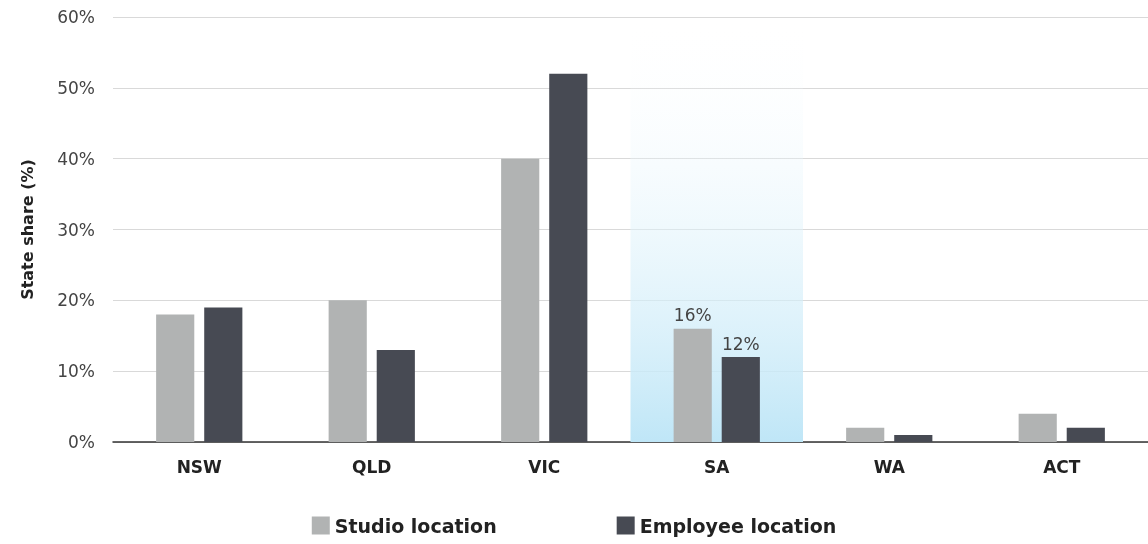 Image resolution: width=1148 pixels, height=544 pixels. I want to click on y-tick-label: 60%, so click(76, 17).